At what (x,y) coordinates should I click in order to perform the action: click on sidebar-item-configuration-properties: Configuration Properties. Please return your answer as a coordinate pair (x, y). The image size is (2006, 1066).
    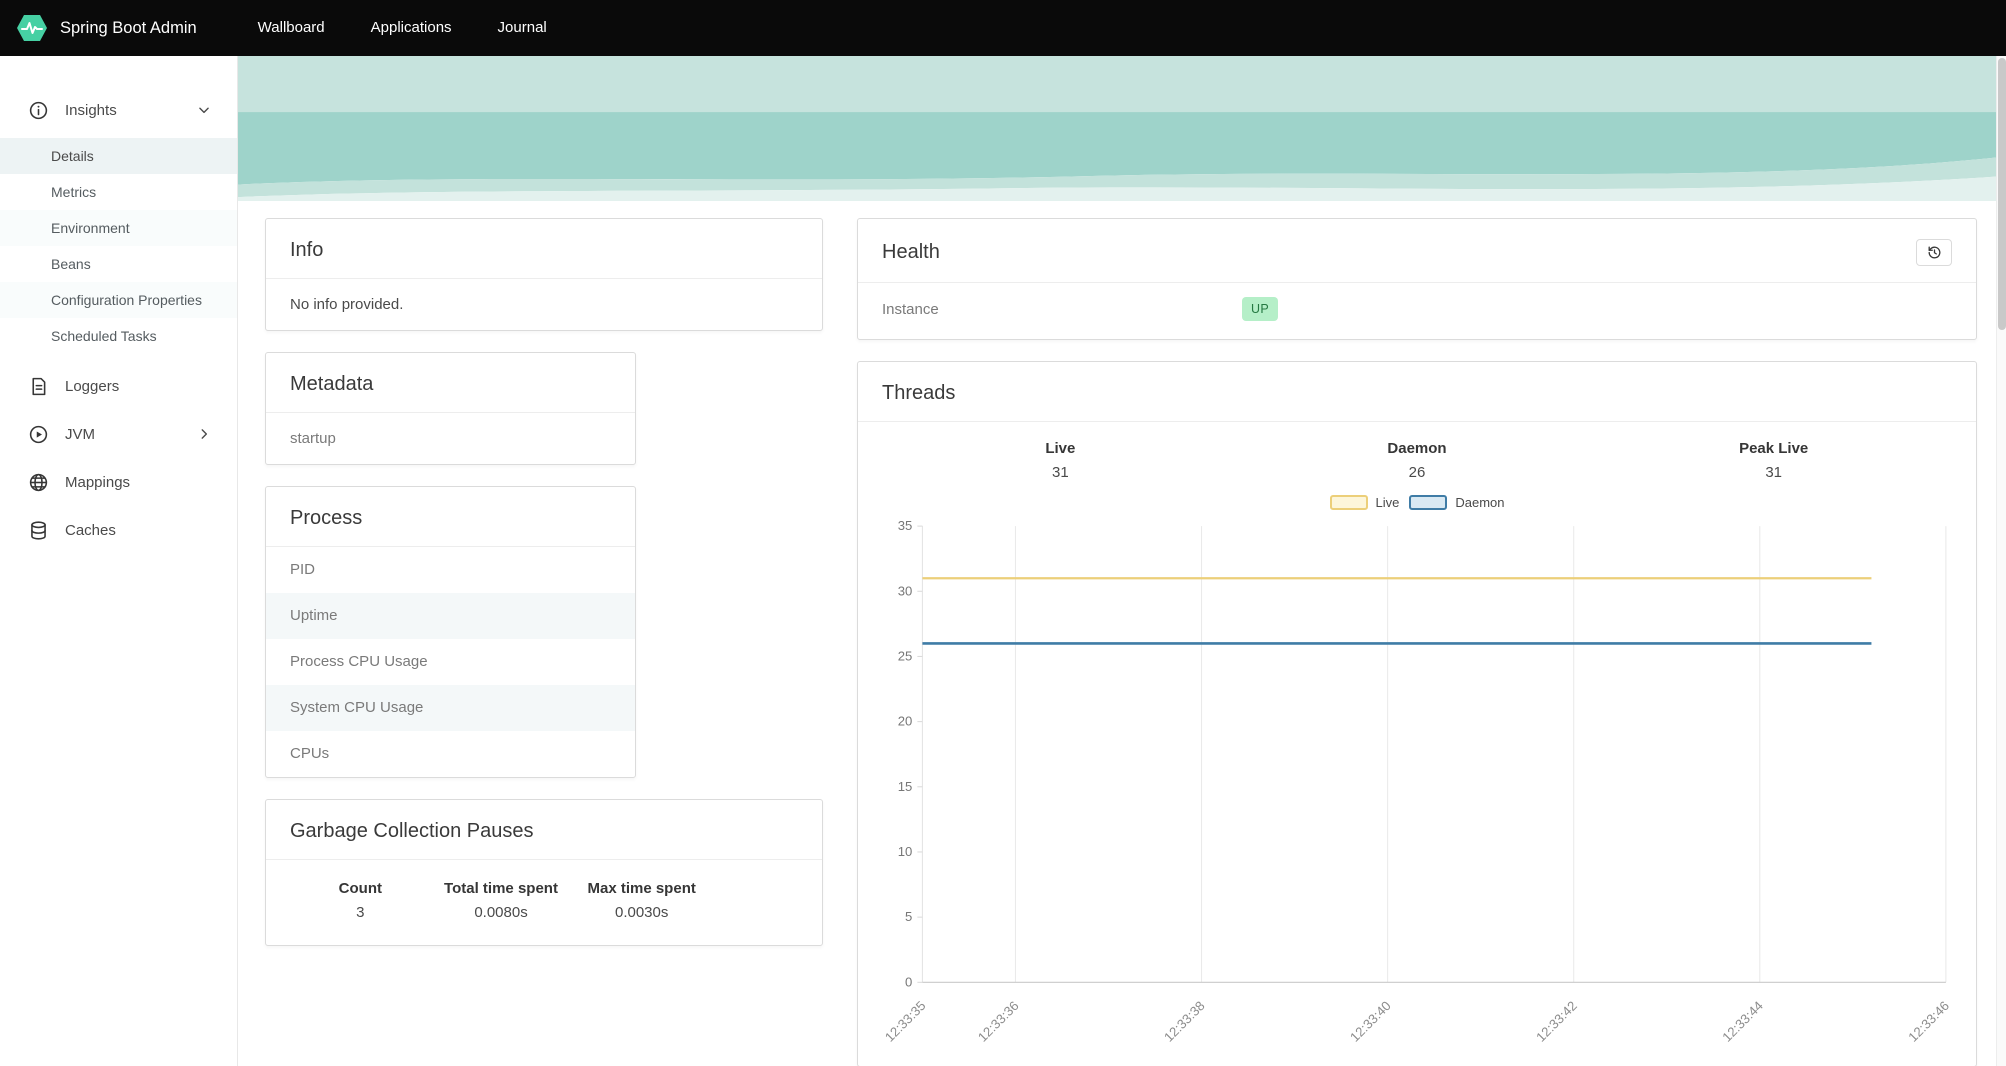
    Looking at the image, I should click on (118, 300).